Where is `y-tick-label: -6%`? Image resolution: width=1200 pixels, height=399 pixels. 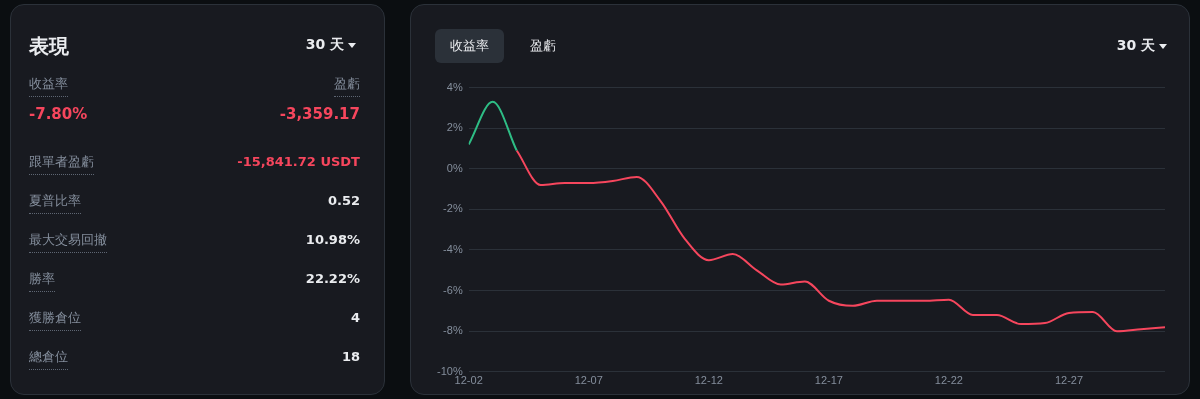
y-tick-label: -6% is located at coordinates (453, 289).